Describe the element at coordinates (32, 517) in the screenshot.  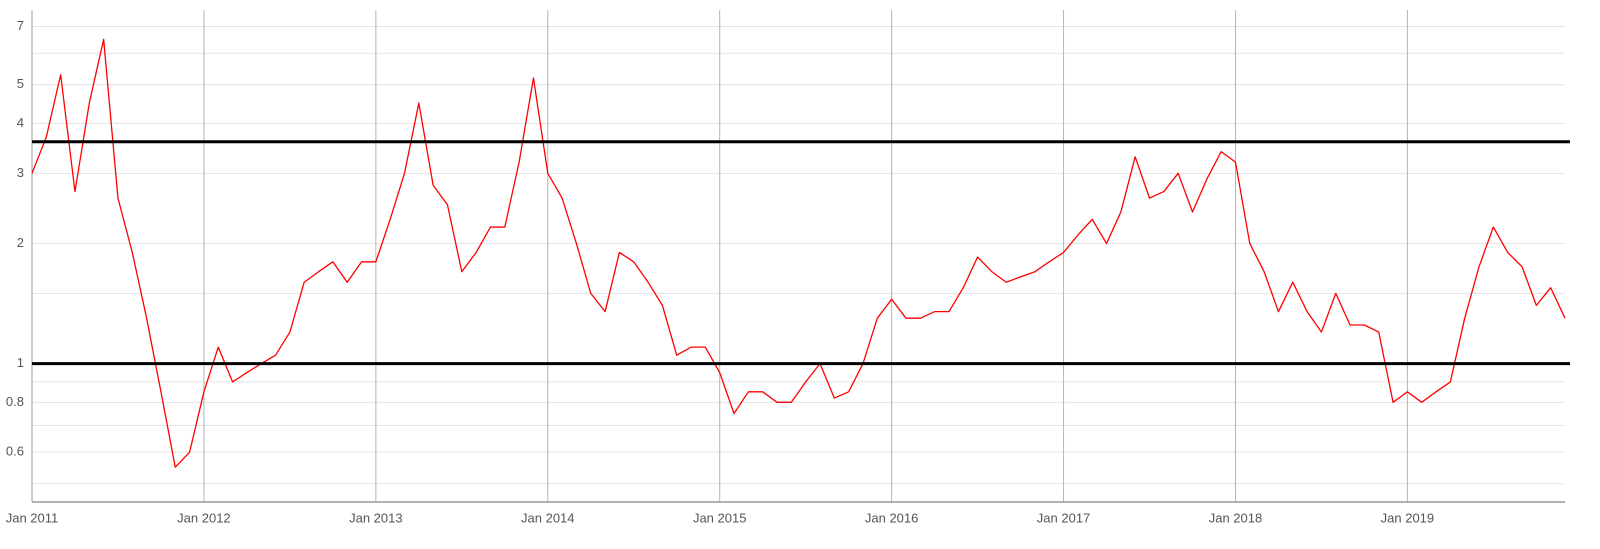
I see `x-tick-label: Jan 2011` at that location.